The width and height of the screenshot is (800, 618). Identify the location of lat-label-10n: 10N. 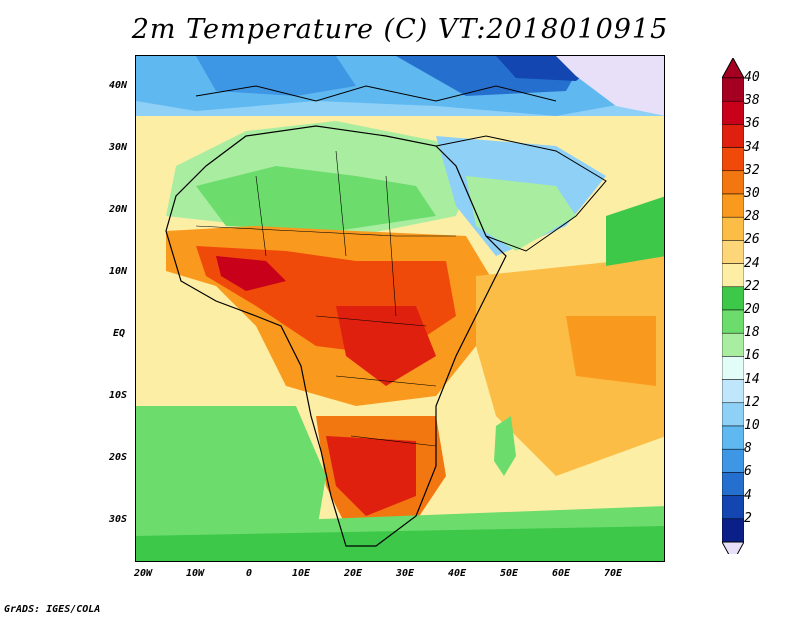
(118, 271).